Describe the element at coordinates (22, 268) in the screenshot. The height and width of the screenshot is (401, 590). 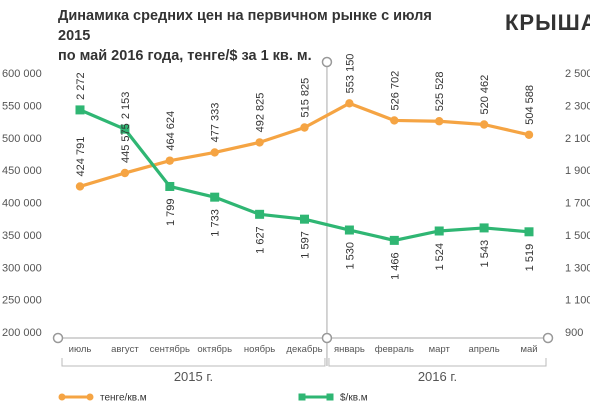
I see `left-axis-tick-label: 300 000` at that location.